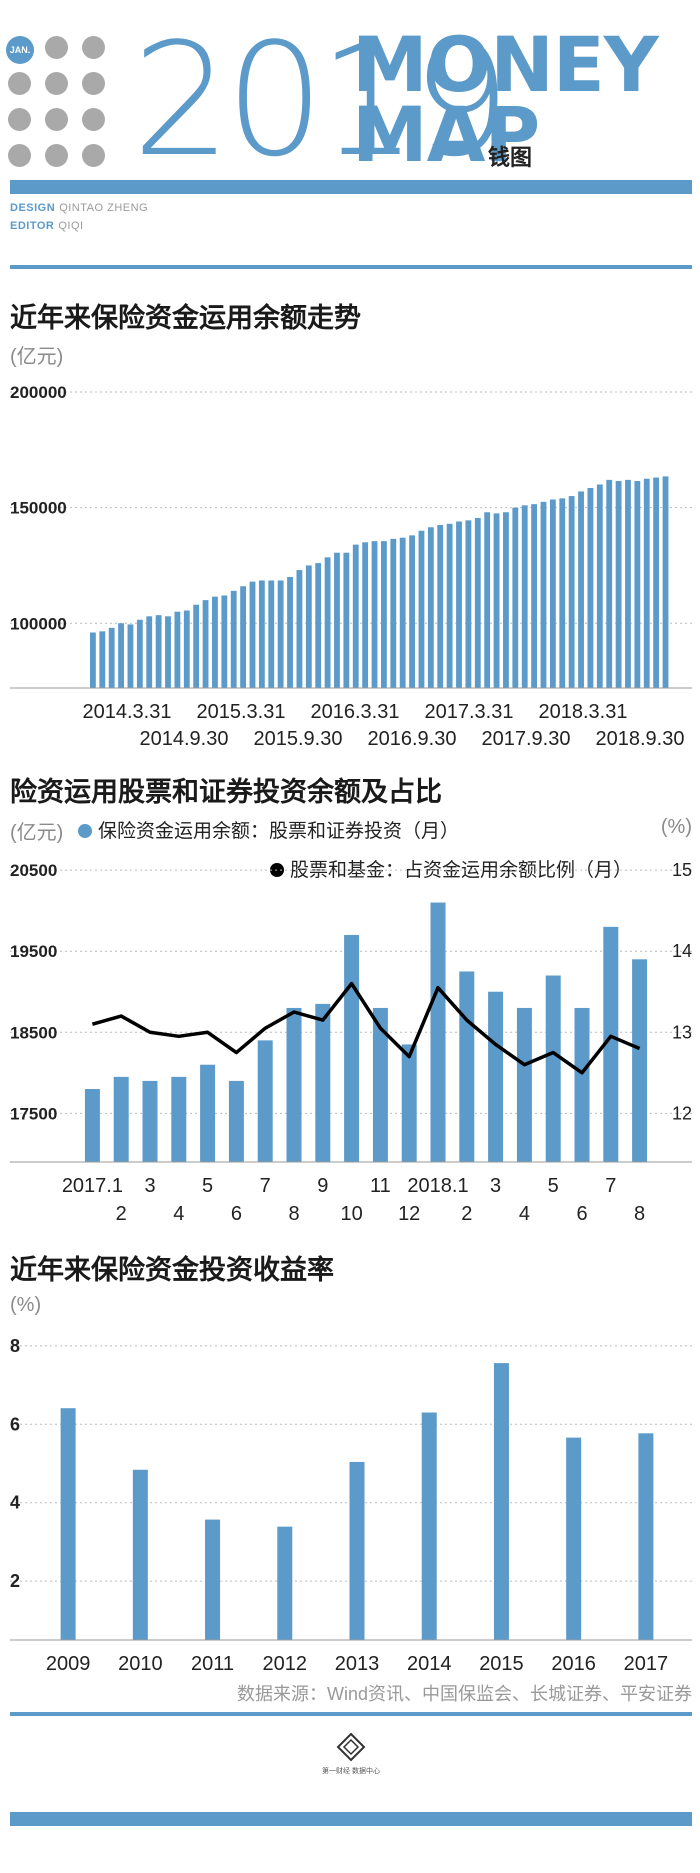  Describe the element at coordinates (127, 712) in the screenshot. I see `chart1-xtick-label: 2014.3.31` at that location.